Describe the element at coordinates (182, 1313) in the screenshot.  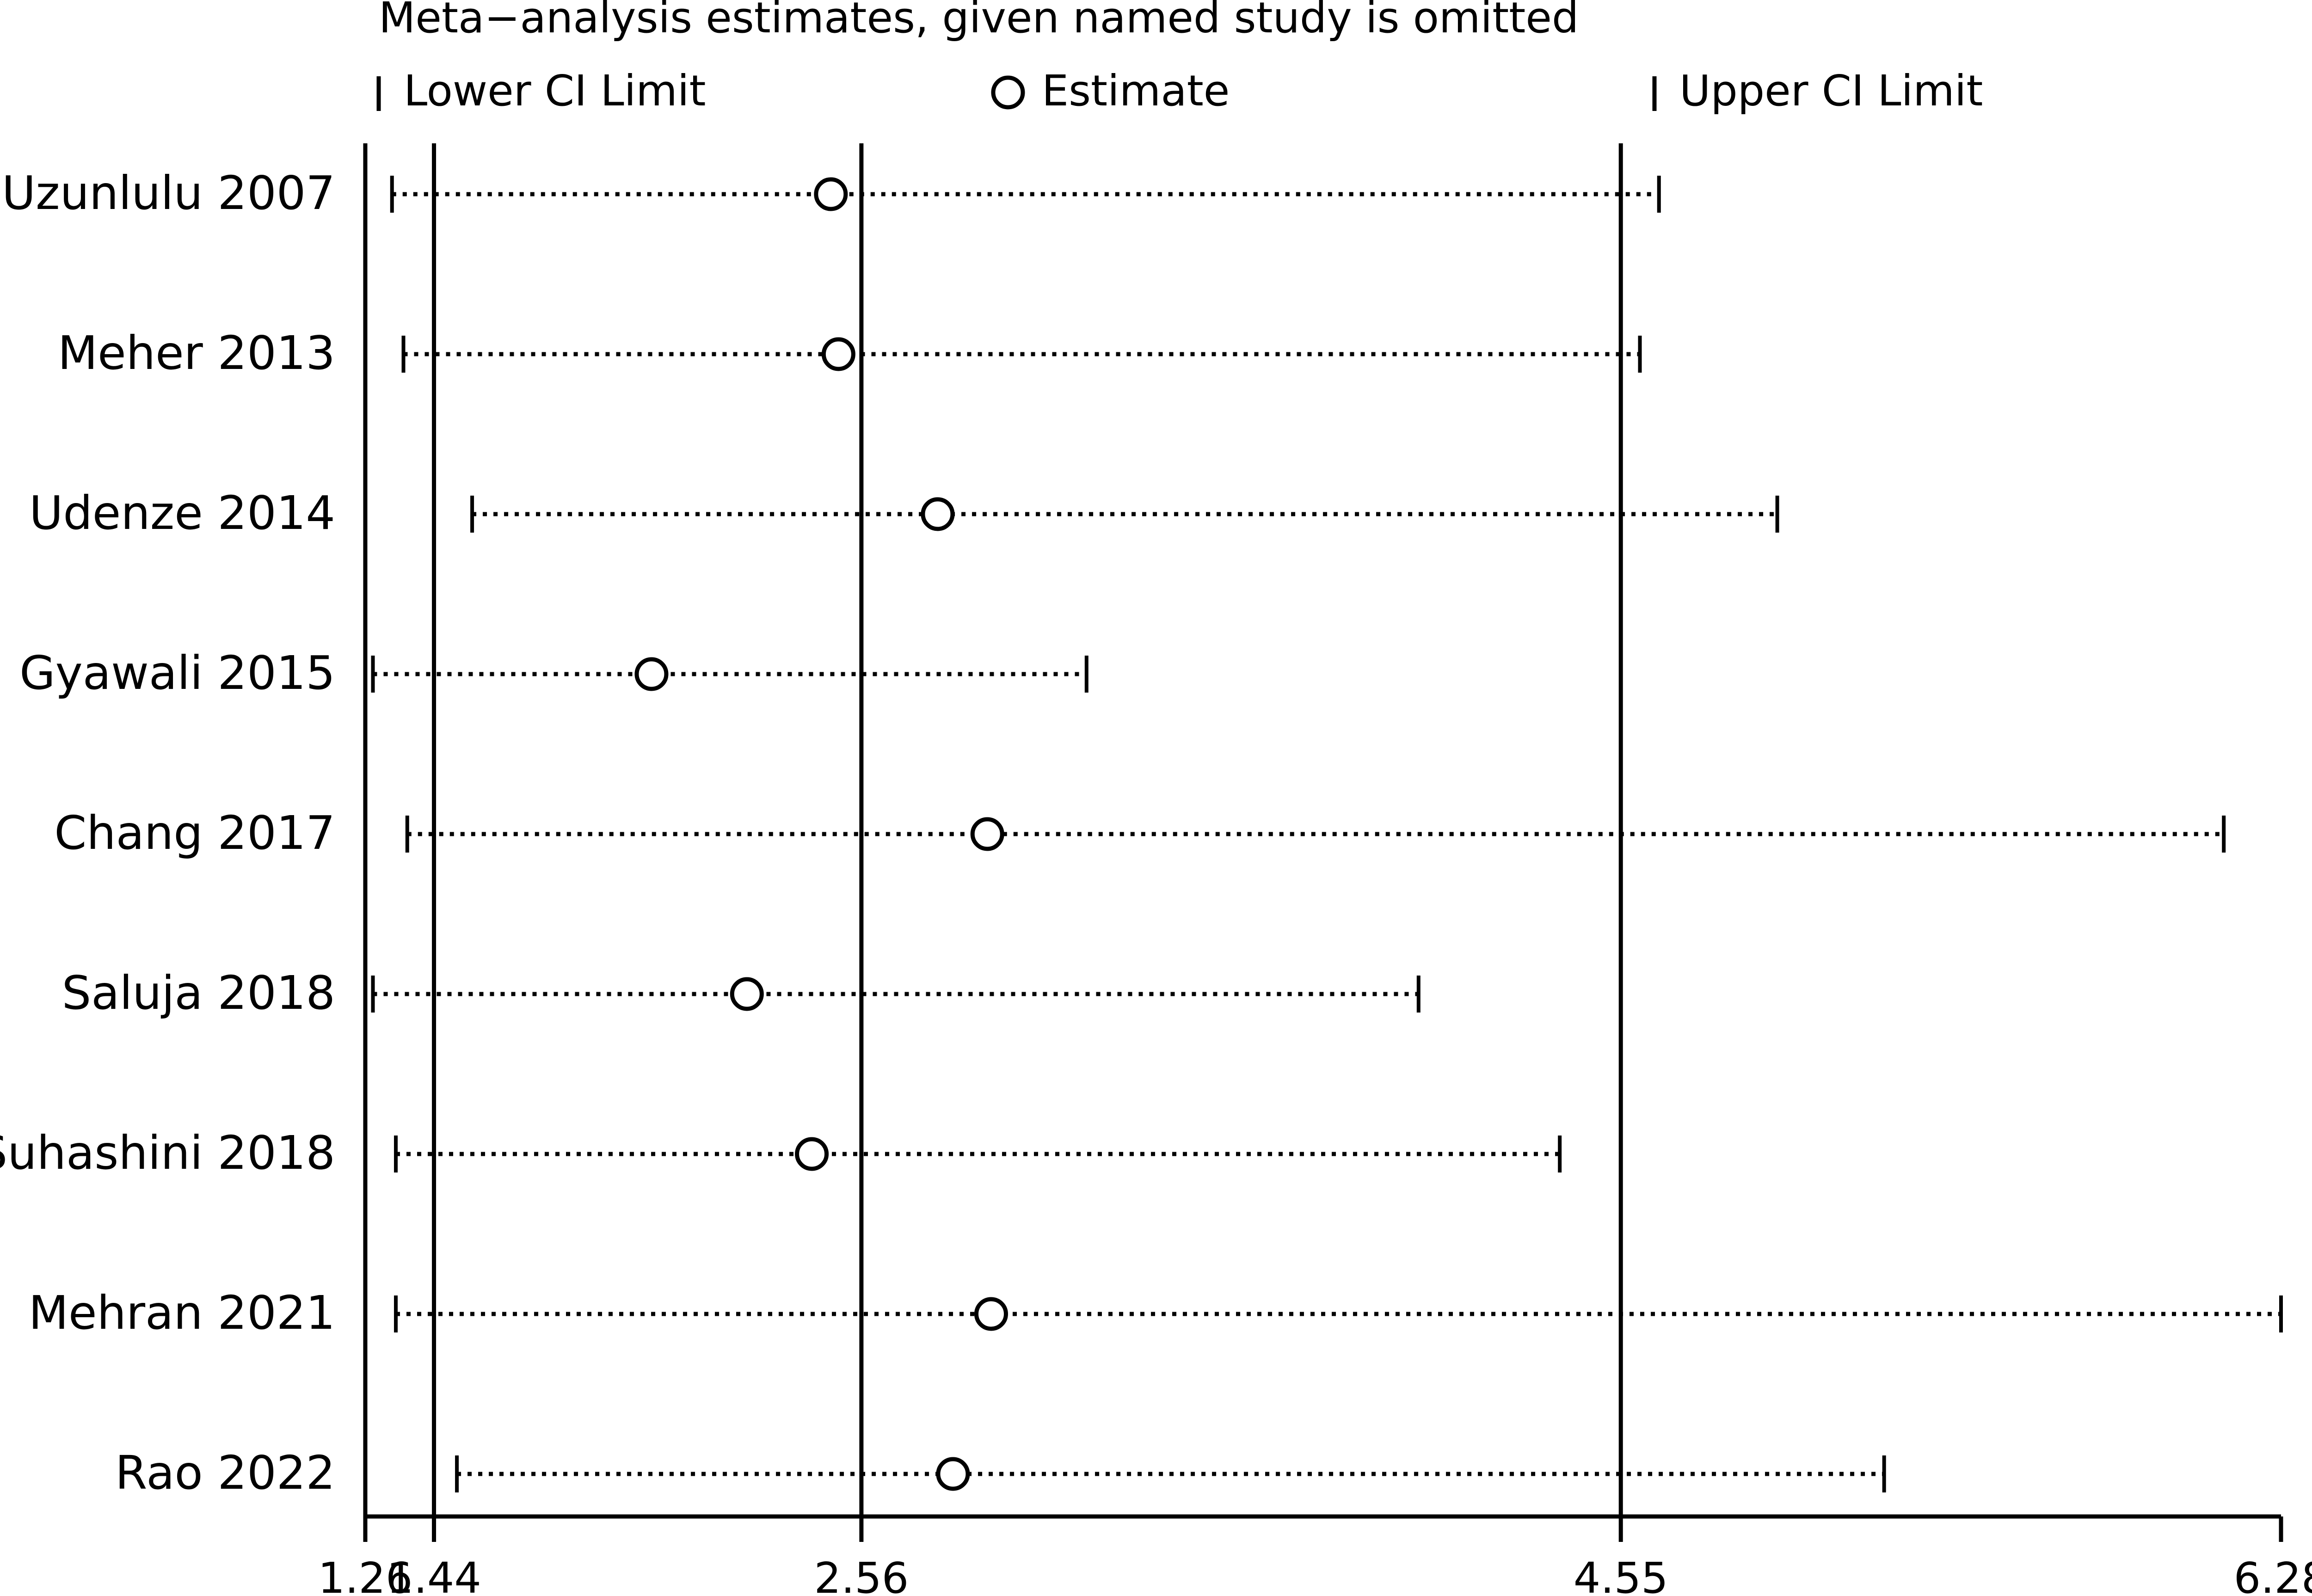
I see `study-label: Mehran 2021` at that location.